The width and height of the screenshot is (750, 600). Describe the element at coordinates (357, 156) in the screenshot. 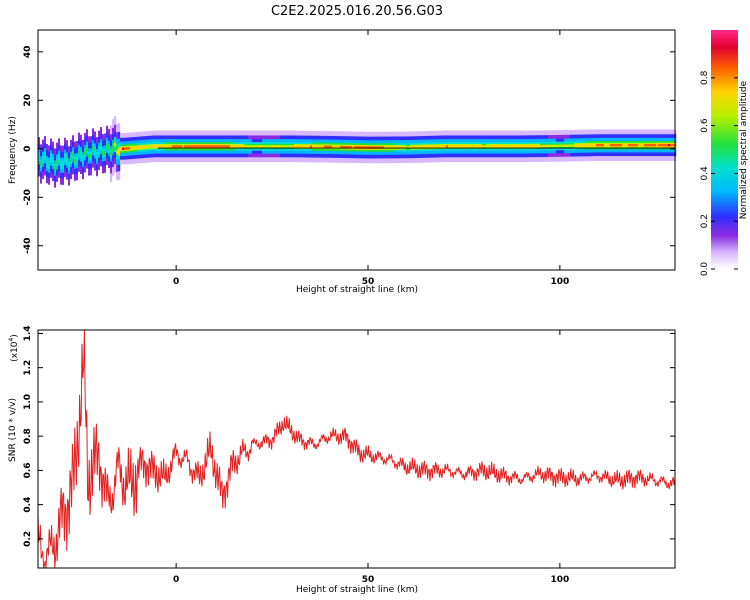

I see `spectrogram-heatmap` at that location.